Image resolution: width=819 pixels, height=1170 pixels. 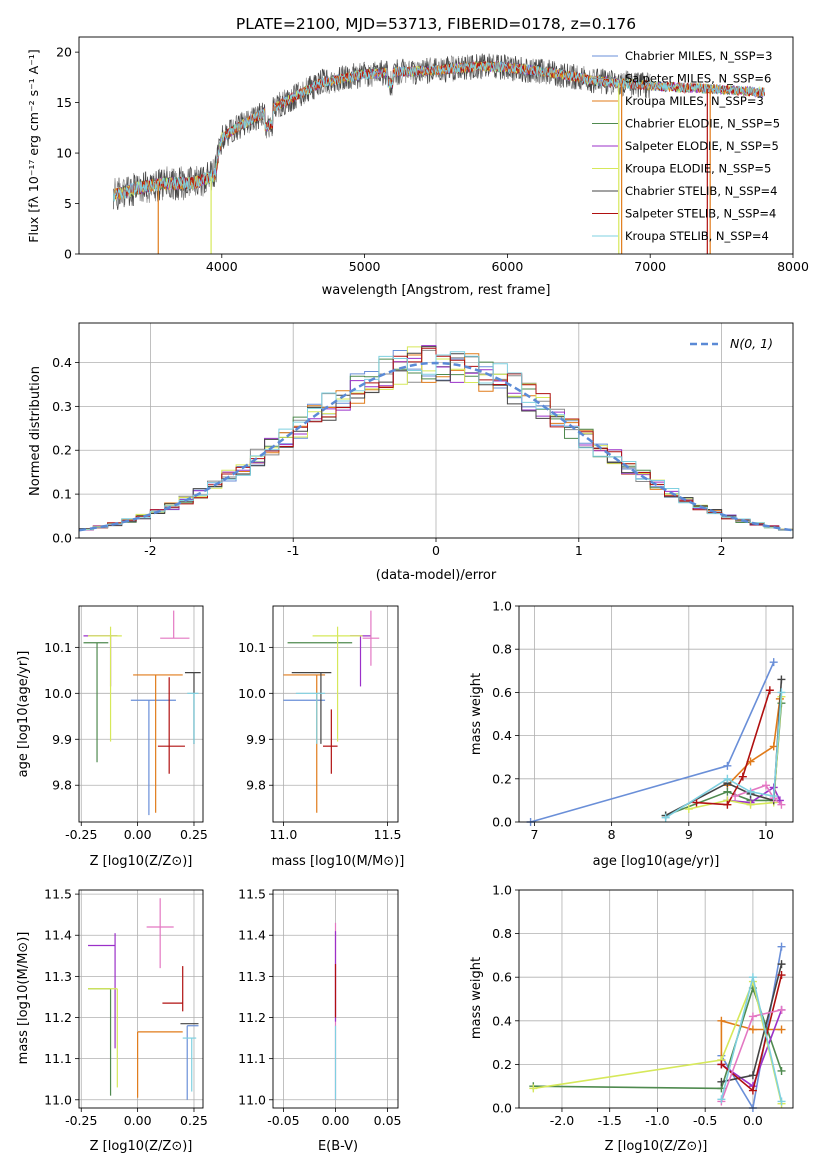 I want to click on massZ-xlabel: Z [log10(Z/Z⊙)], so click(x=141, y=1146).